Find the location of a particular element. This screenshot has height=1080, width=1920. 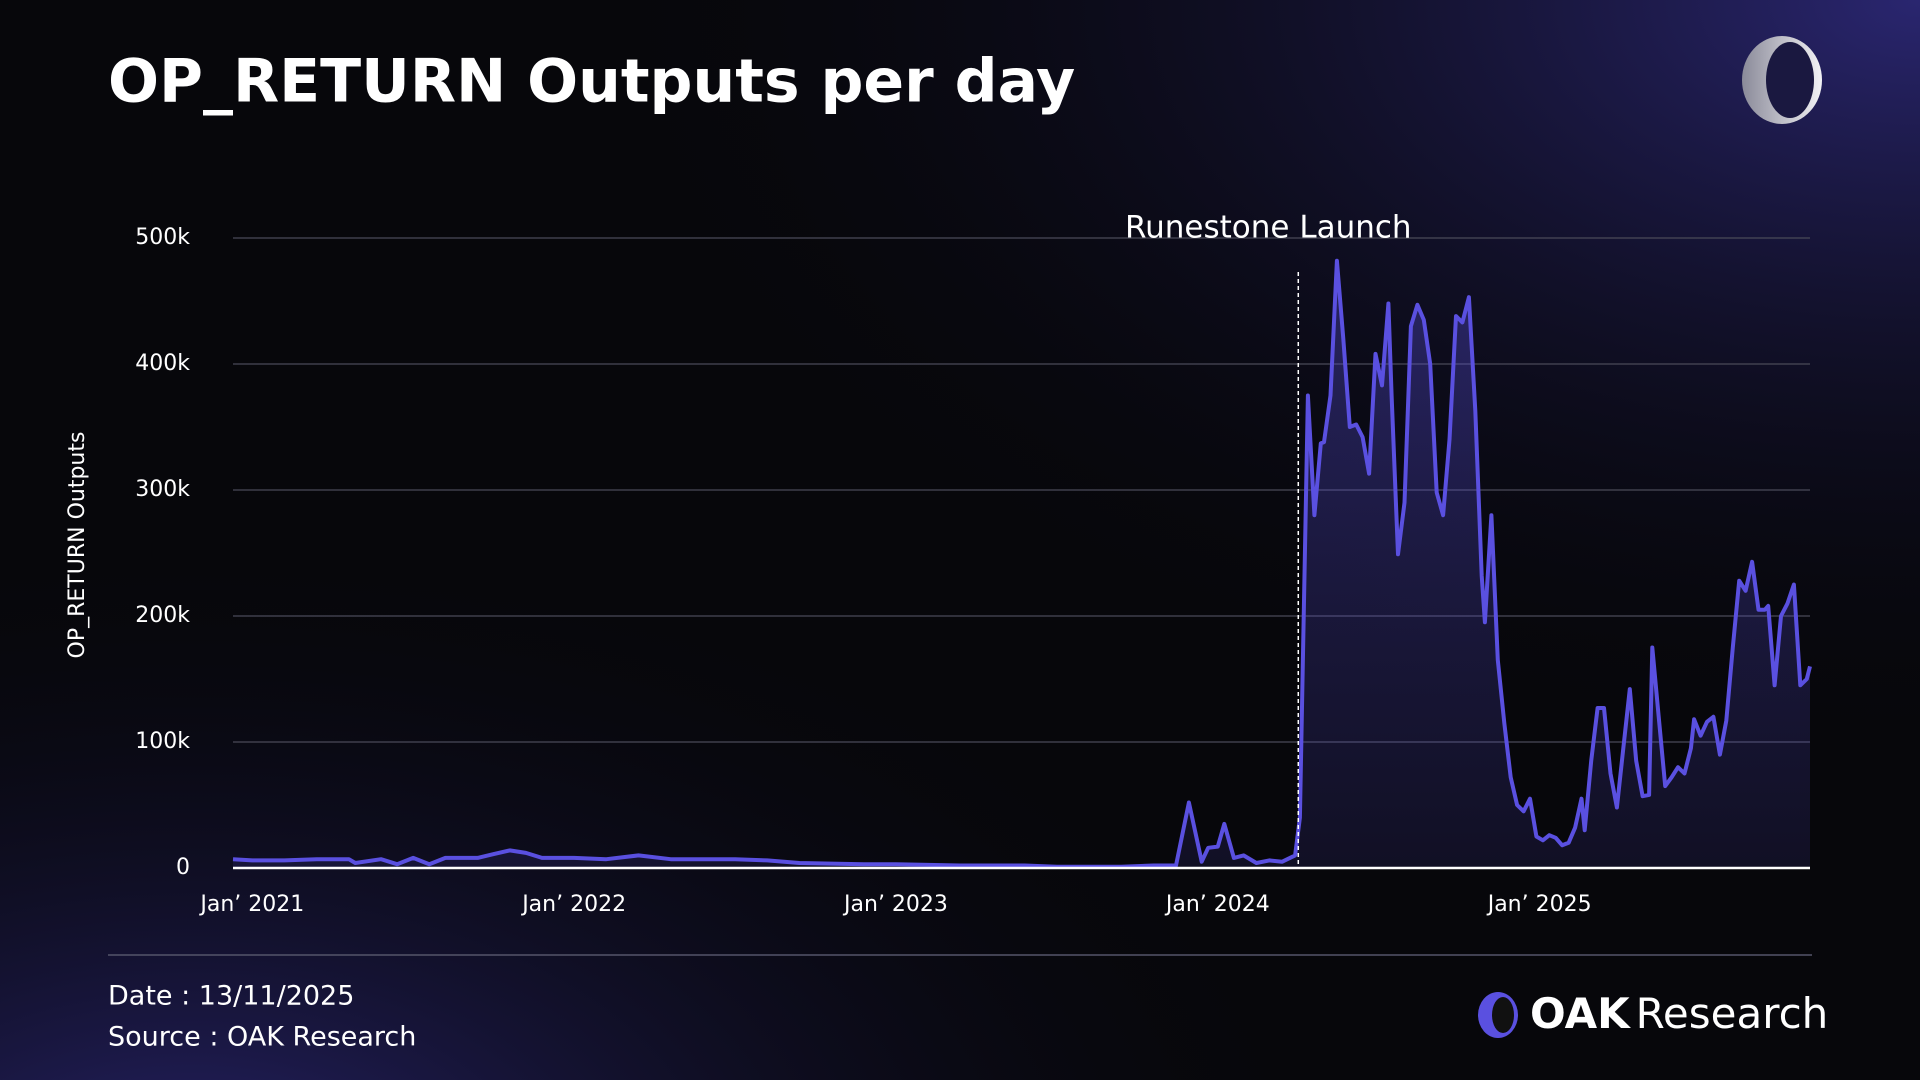

y-tick-label: 500k is located at coordinates (162, 237).